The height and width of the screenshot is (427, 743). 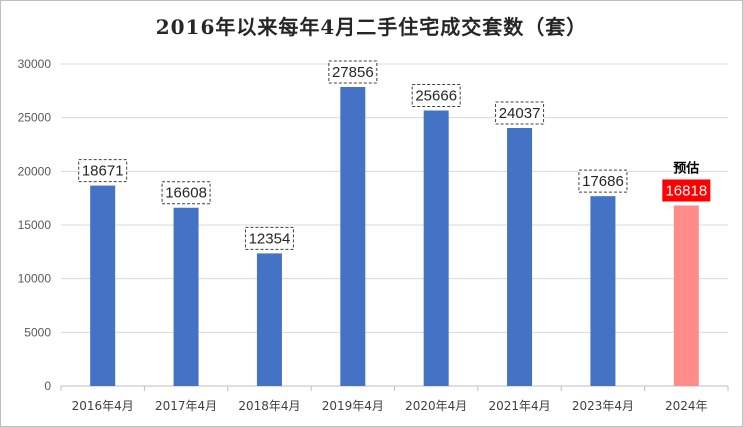 I want to click on data-label: 12354, so click(x=270, y=238).